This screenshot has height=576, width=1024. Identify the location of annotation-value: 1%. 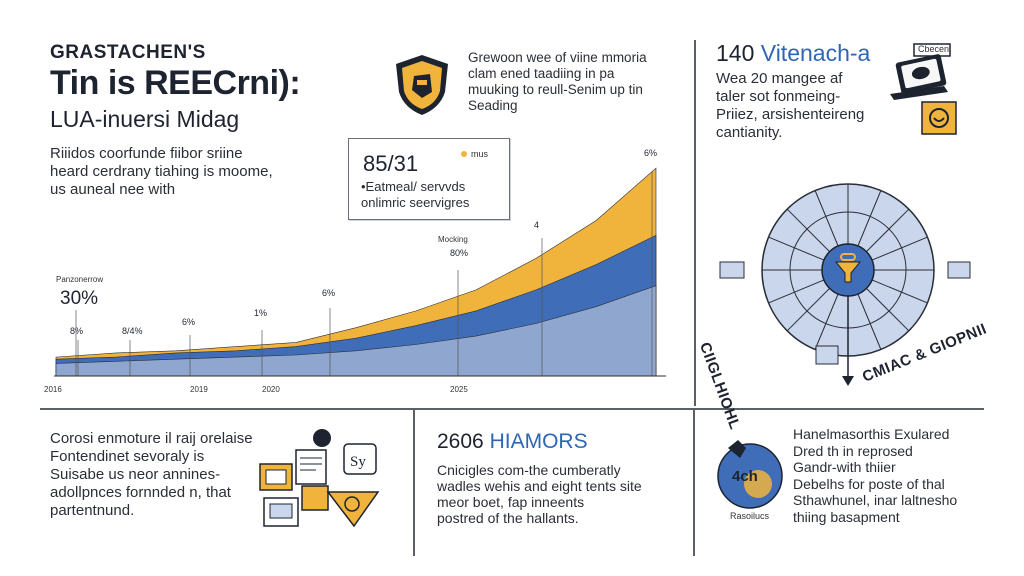
(260, 313).